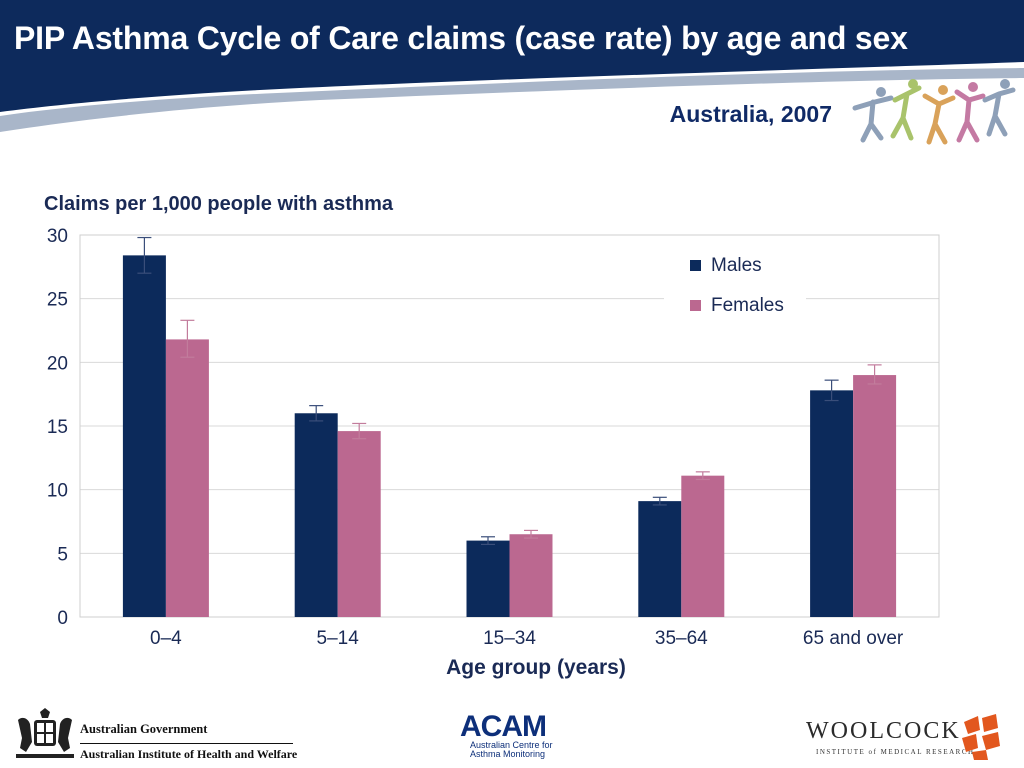 The image size is (1024, 768). I want to click on x-tick-label: 15–34, so click(509, 638).